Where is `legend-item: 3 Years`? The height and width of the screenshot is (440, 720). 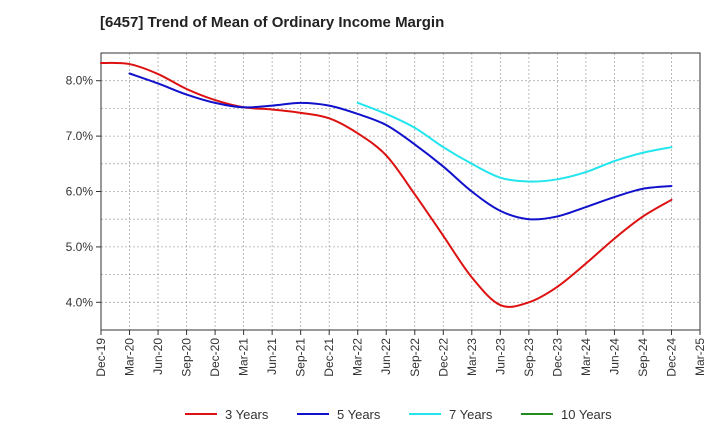
legend-item: 3 Years is located at coordinates (227, 414).